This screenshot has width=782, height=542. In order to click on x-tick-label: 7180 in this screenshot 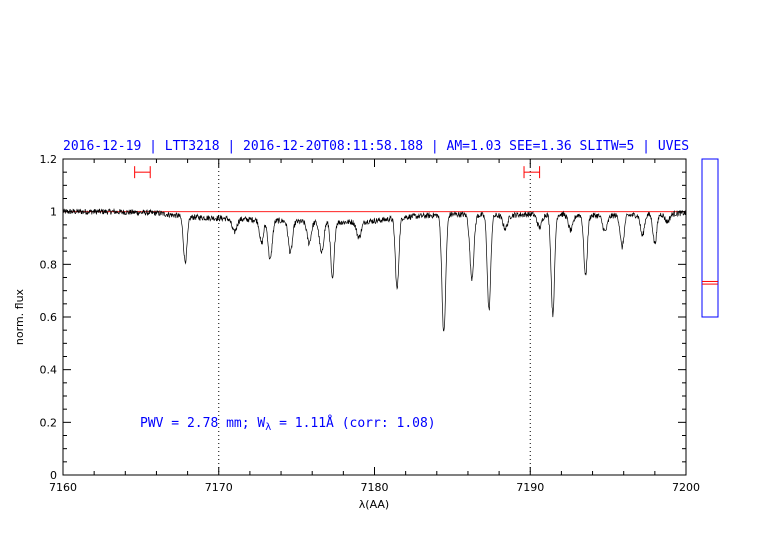, I will do `click(375, 487)`.